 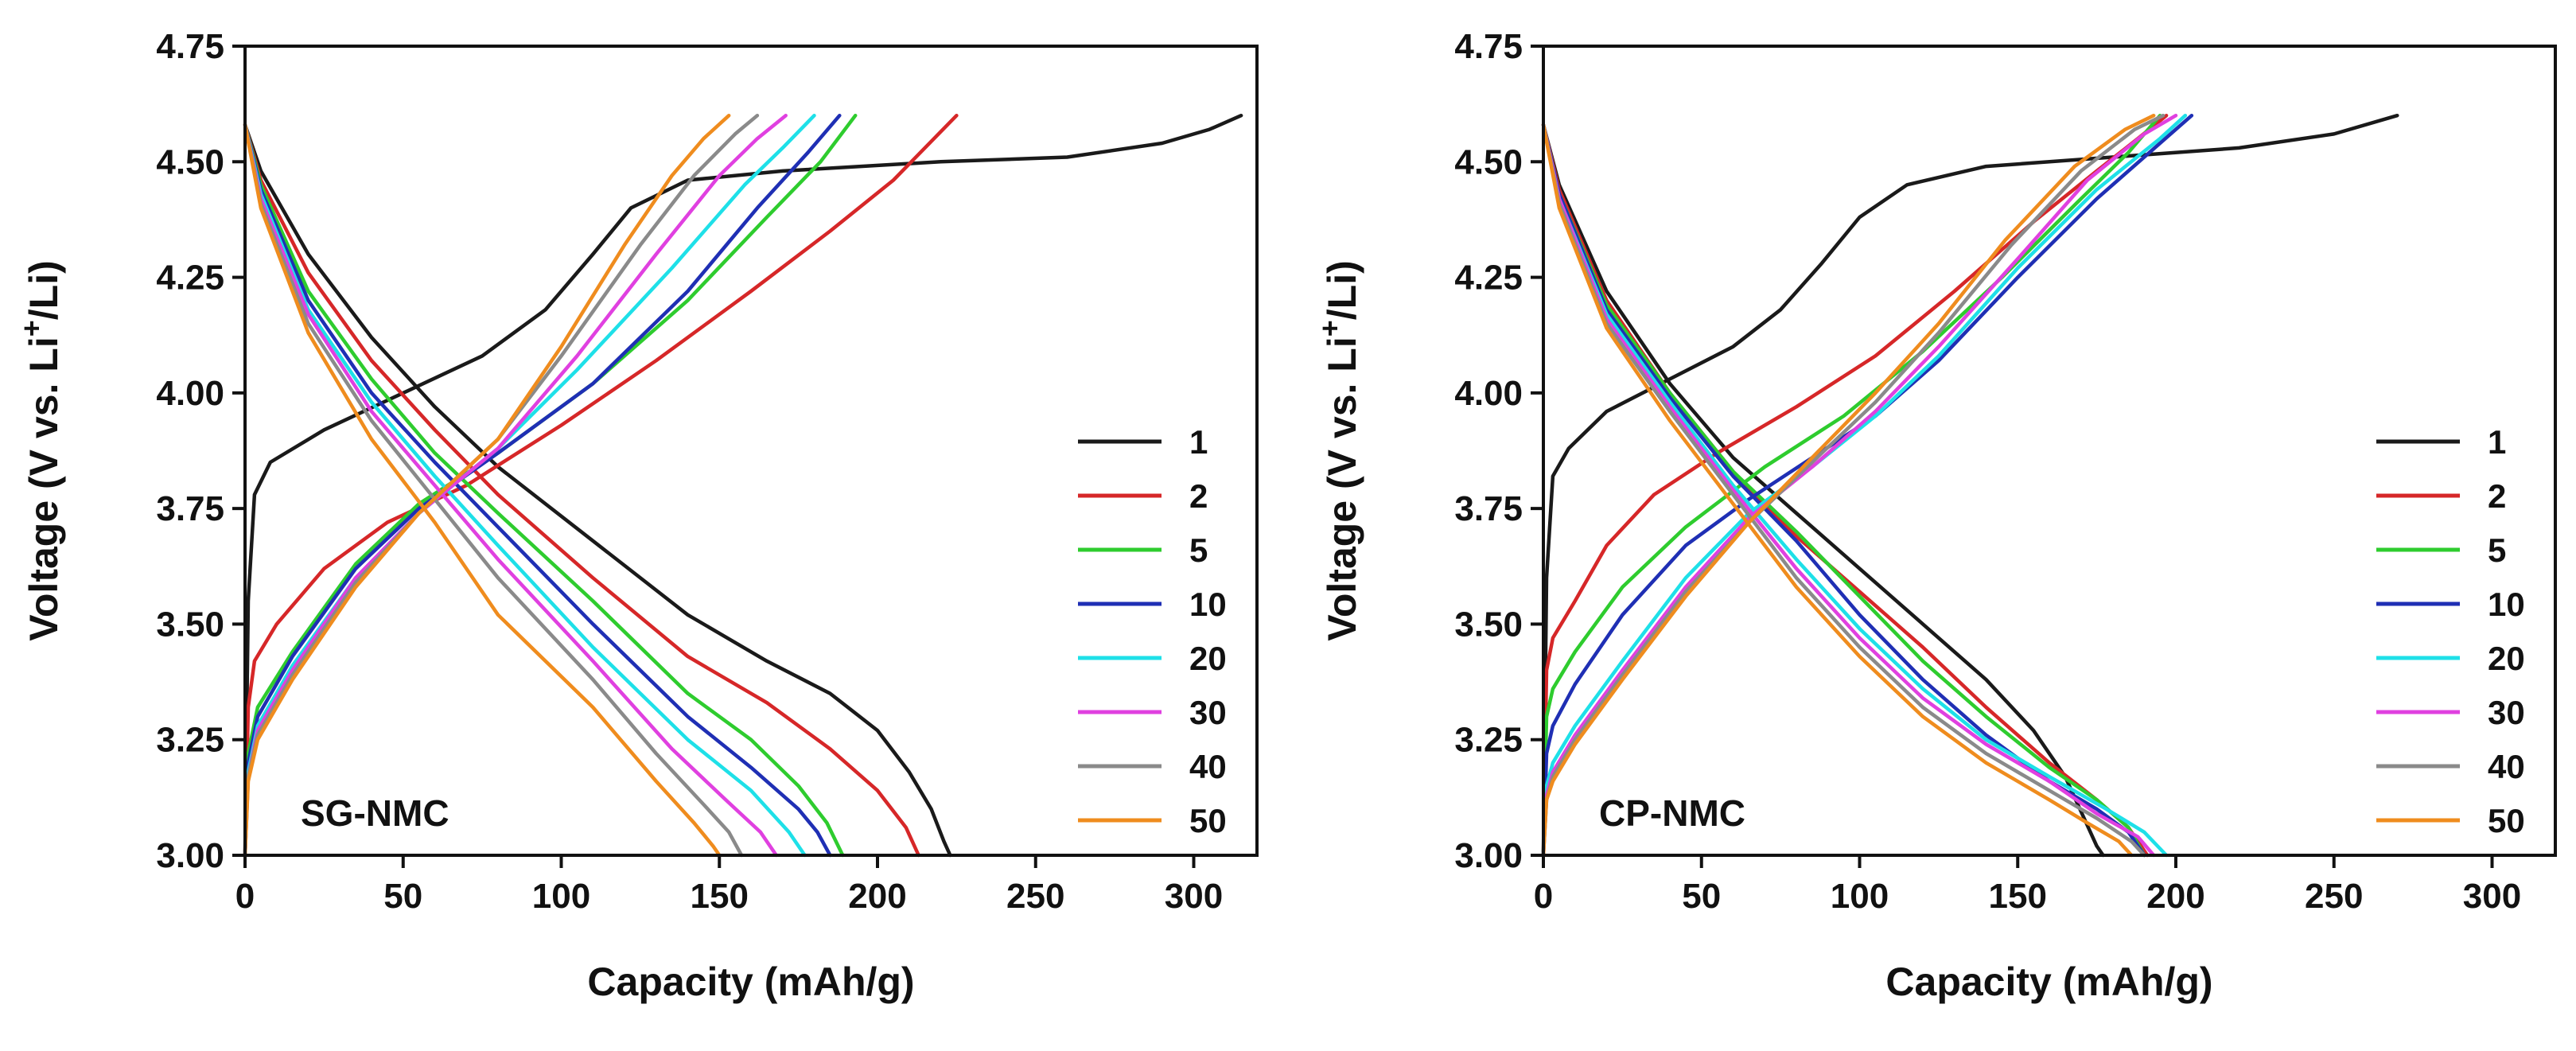 I want to click on series-30-charge-line, so click(x=516, y=486).